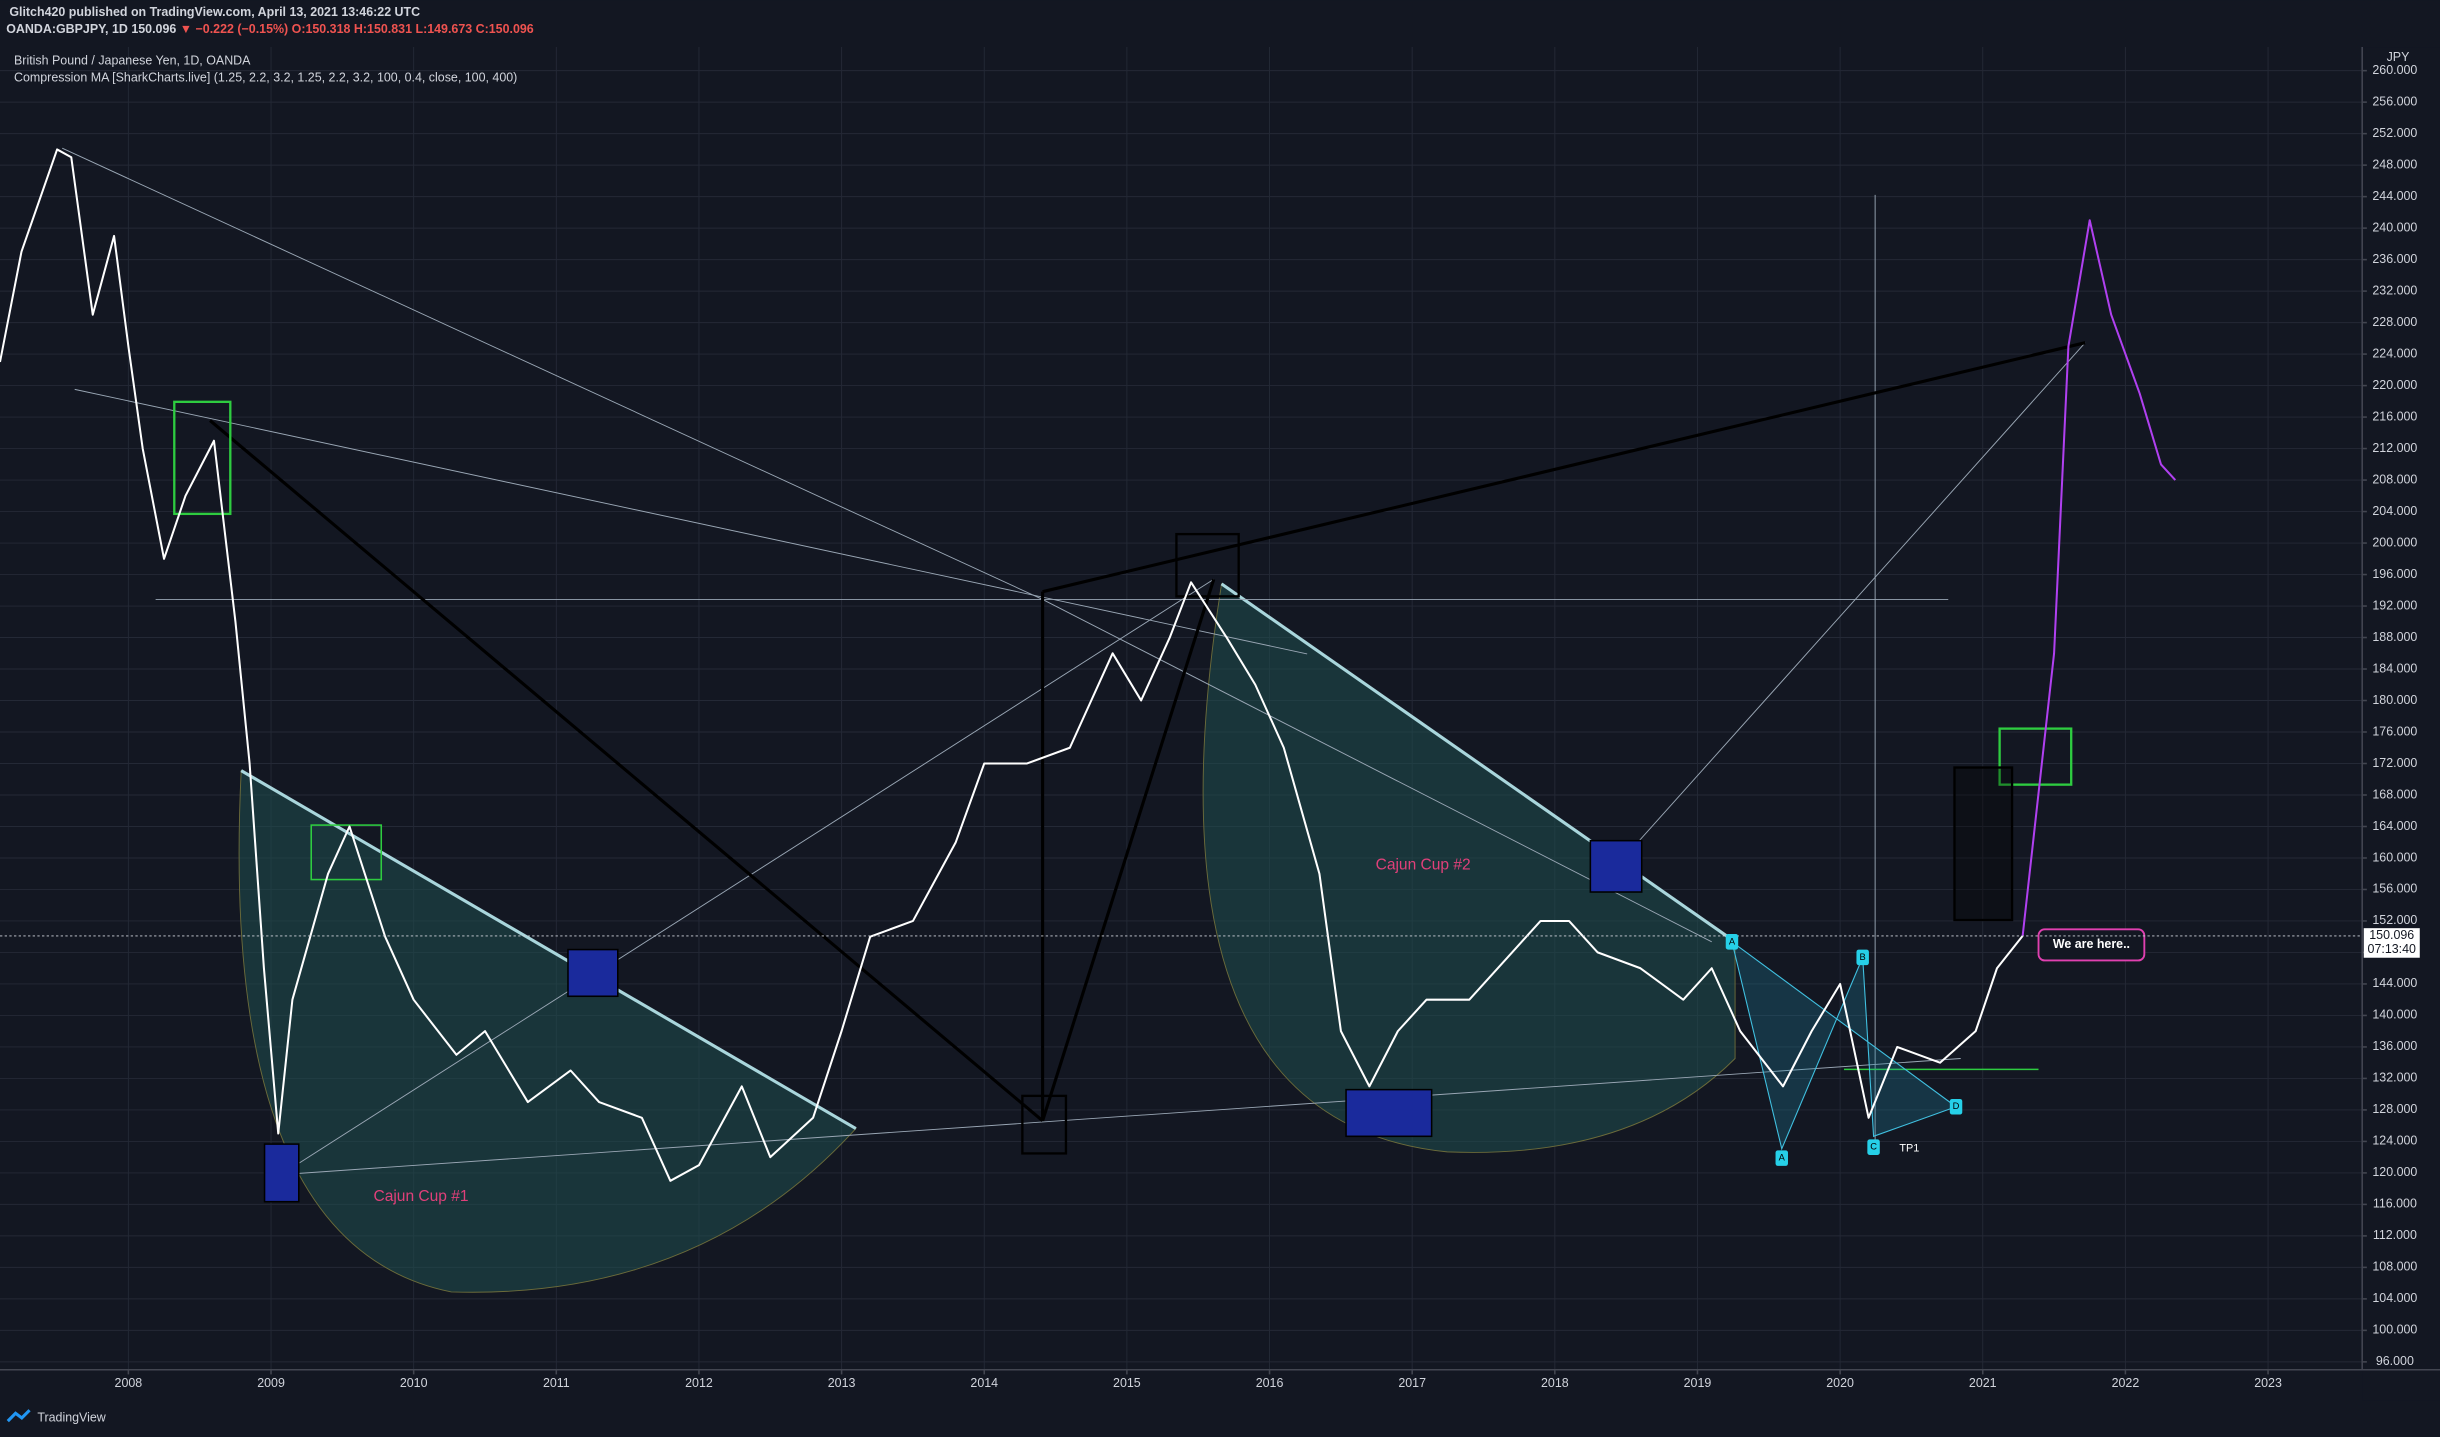 Image resolution: width=2440 pixels, height=1437 pixels. Describe the element at coordinates (2394, 668) in the screenshot. I see `y-tick-label: 184.000` at that location.